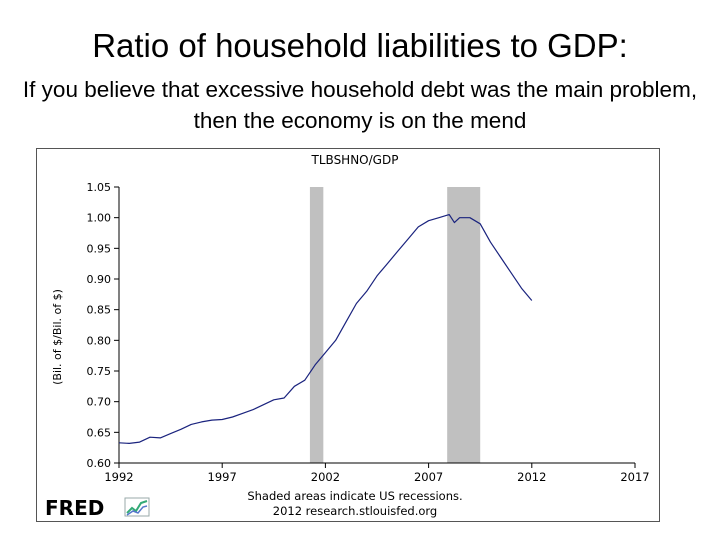 The image size is (720, 540). Describe the element at coordinates (325, 477) in the screenshot. I see `x-tick-label: 2002` at that location.